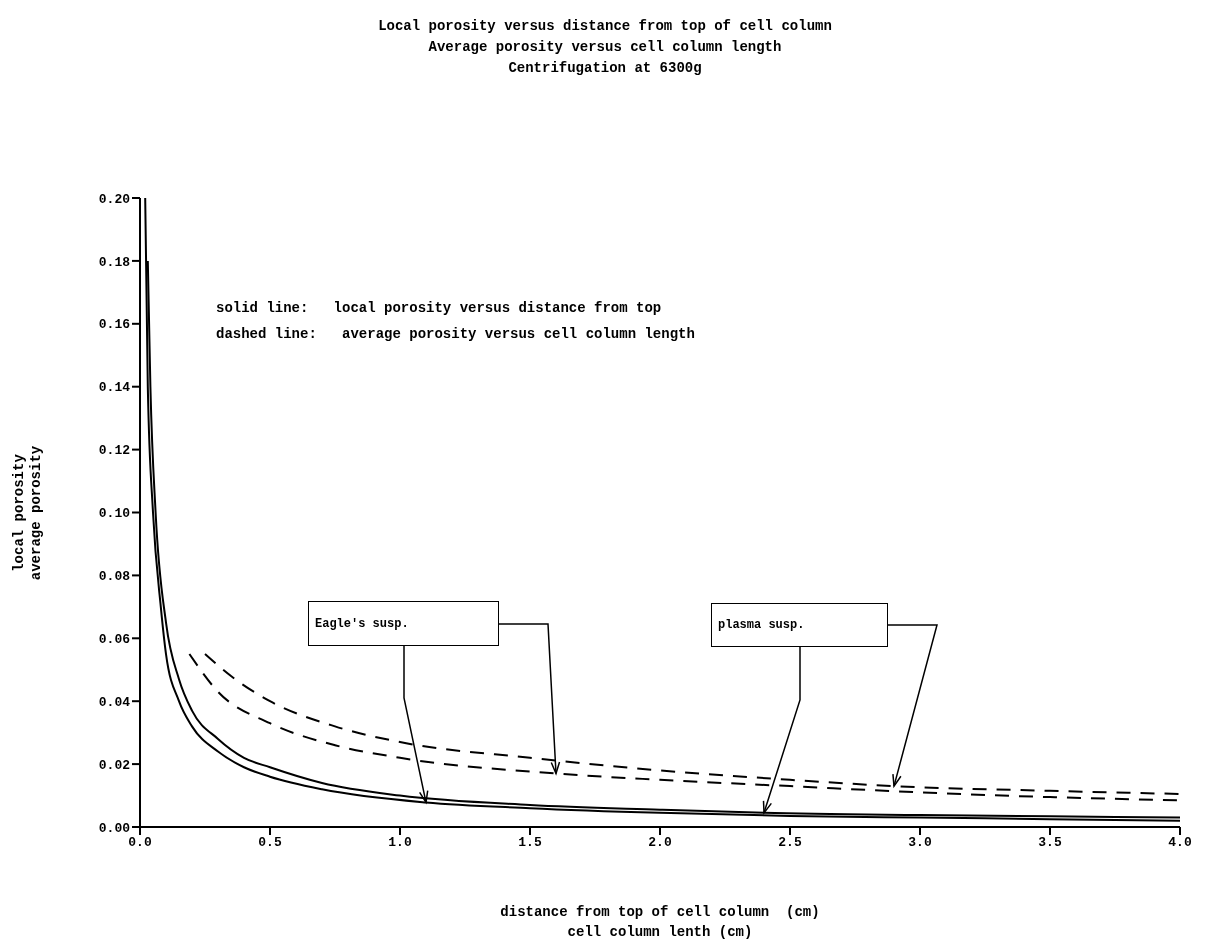 This screenshot has width=1210, height=942. Describe the element at coordinates (799, 625) in the screenshot. I see `annotation: plasma susp.` at that location.